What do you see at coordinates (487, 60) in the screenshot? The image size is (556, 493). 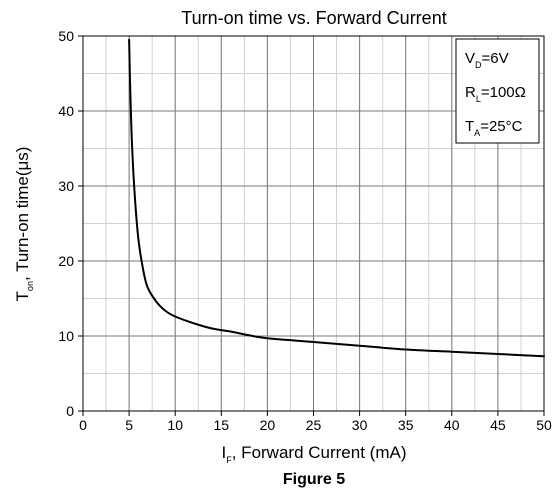 I see `condition-vd: VD=6V` at bounding box center [487, 60].